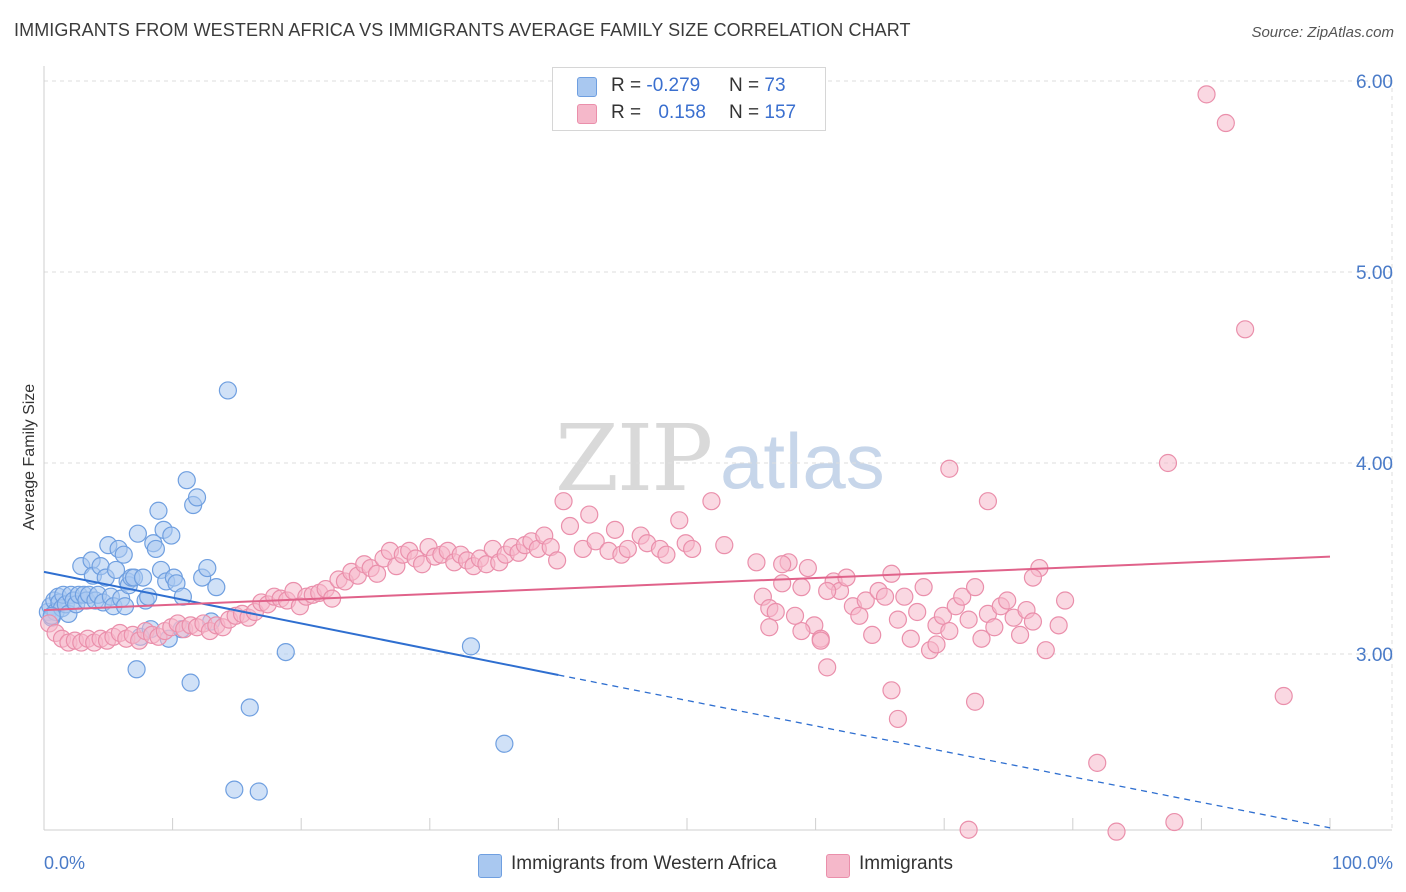 This screenshot has height=892, width=1406. Describe the element at coordinates (673, 85) in the screenshot. I see `legend-r-value: -0.279` at that location.